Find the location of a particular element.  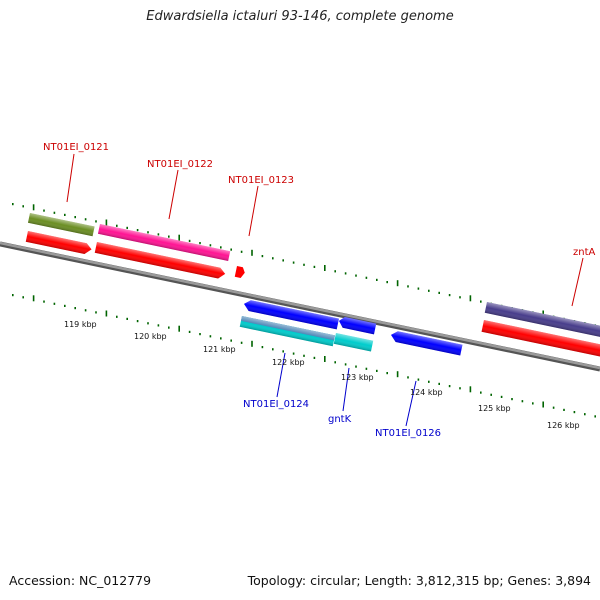

reverse-gene-labels: NT01EI_0124 gntK NT01EI_0126 is located at coordinates (342, 419).